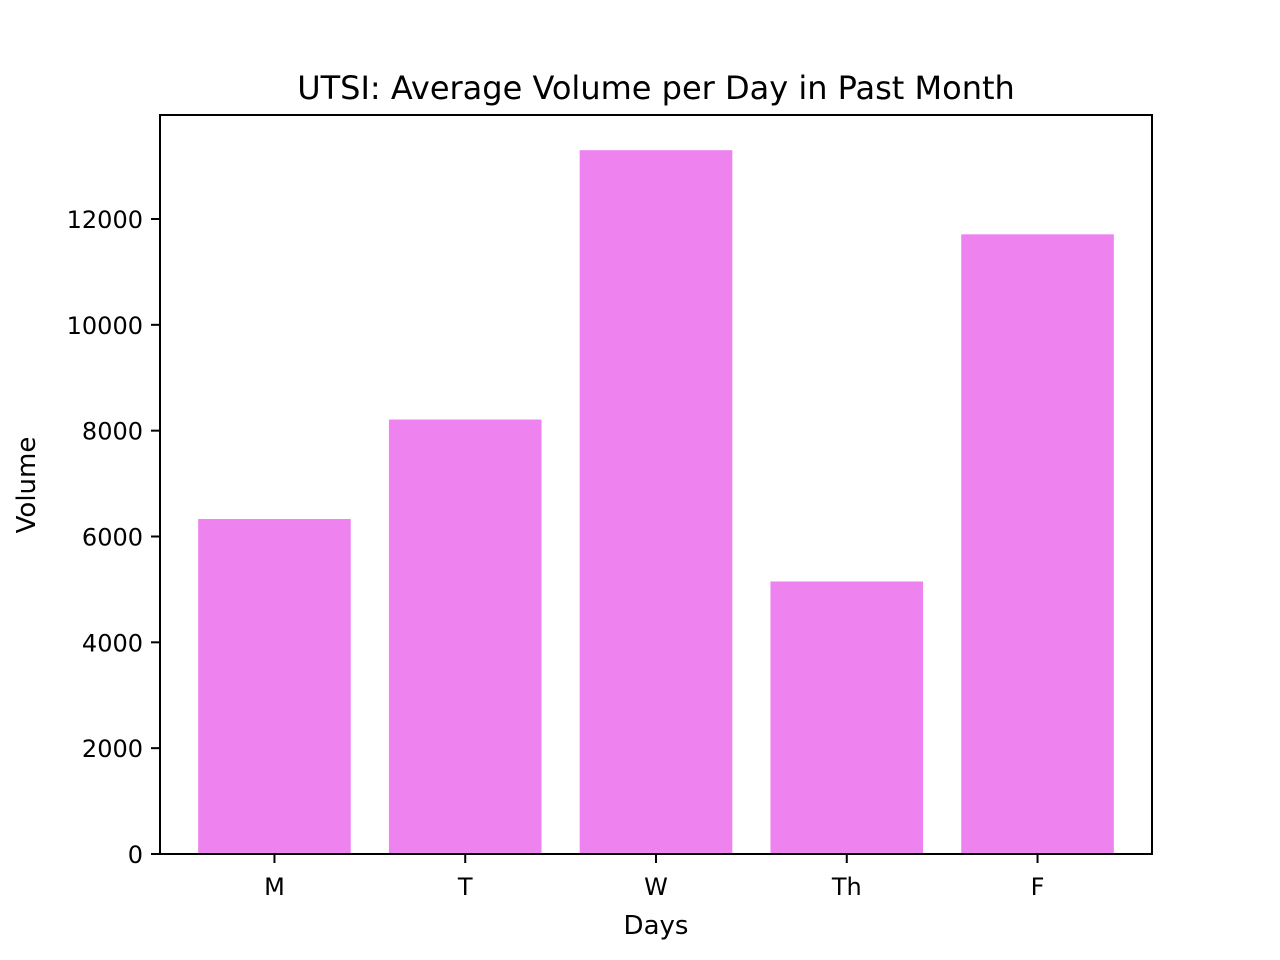 This screenshot has height=960, width=1280. What do you see at coordinates (1037, 544) in the screenshot?
I see `bar-f` at bounding box center [1037, 544].